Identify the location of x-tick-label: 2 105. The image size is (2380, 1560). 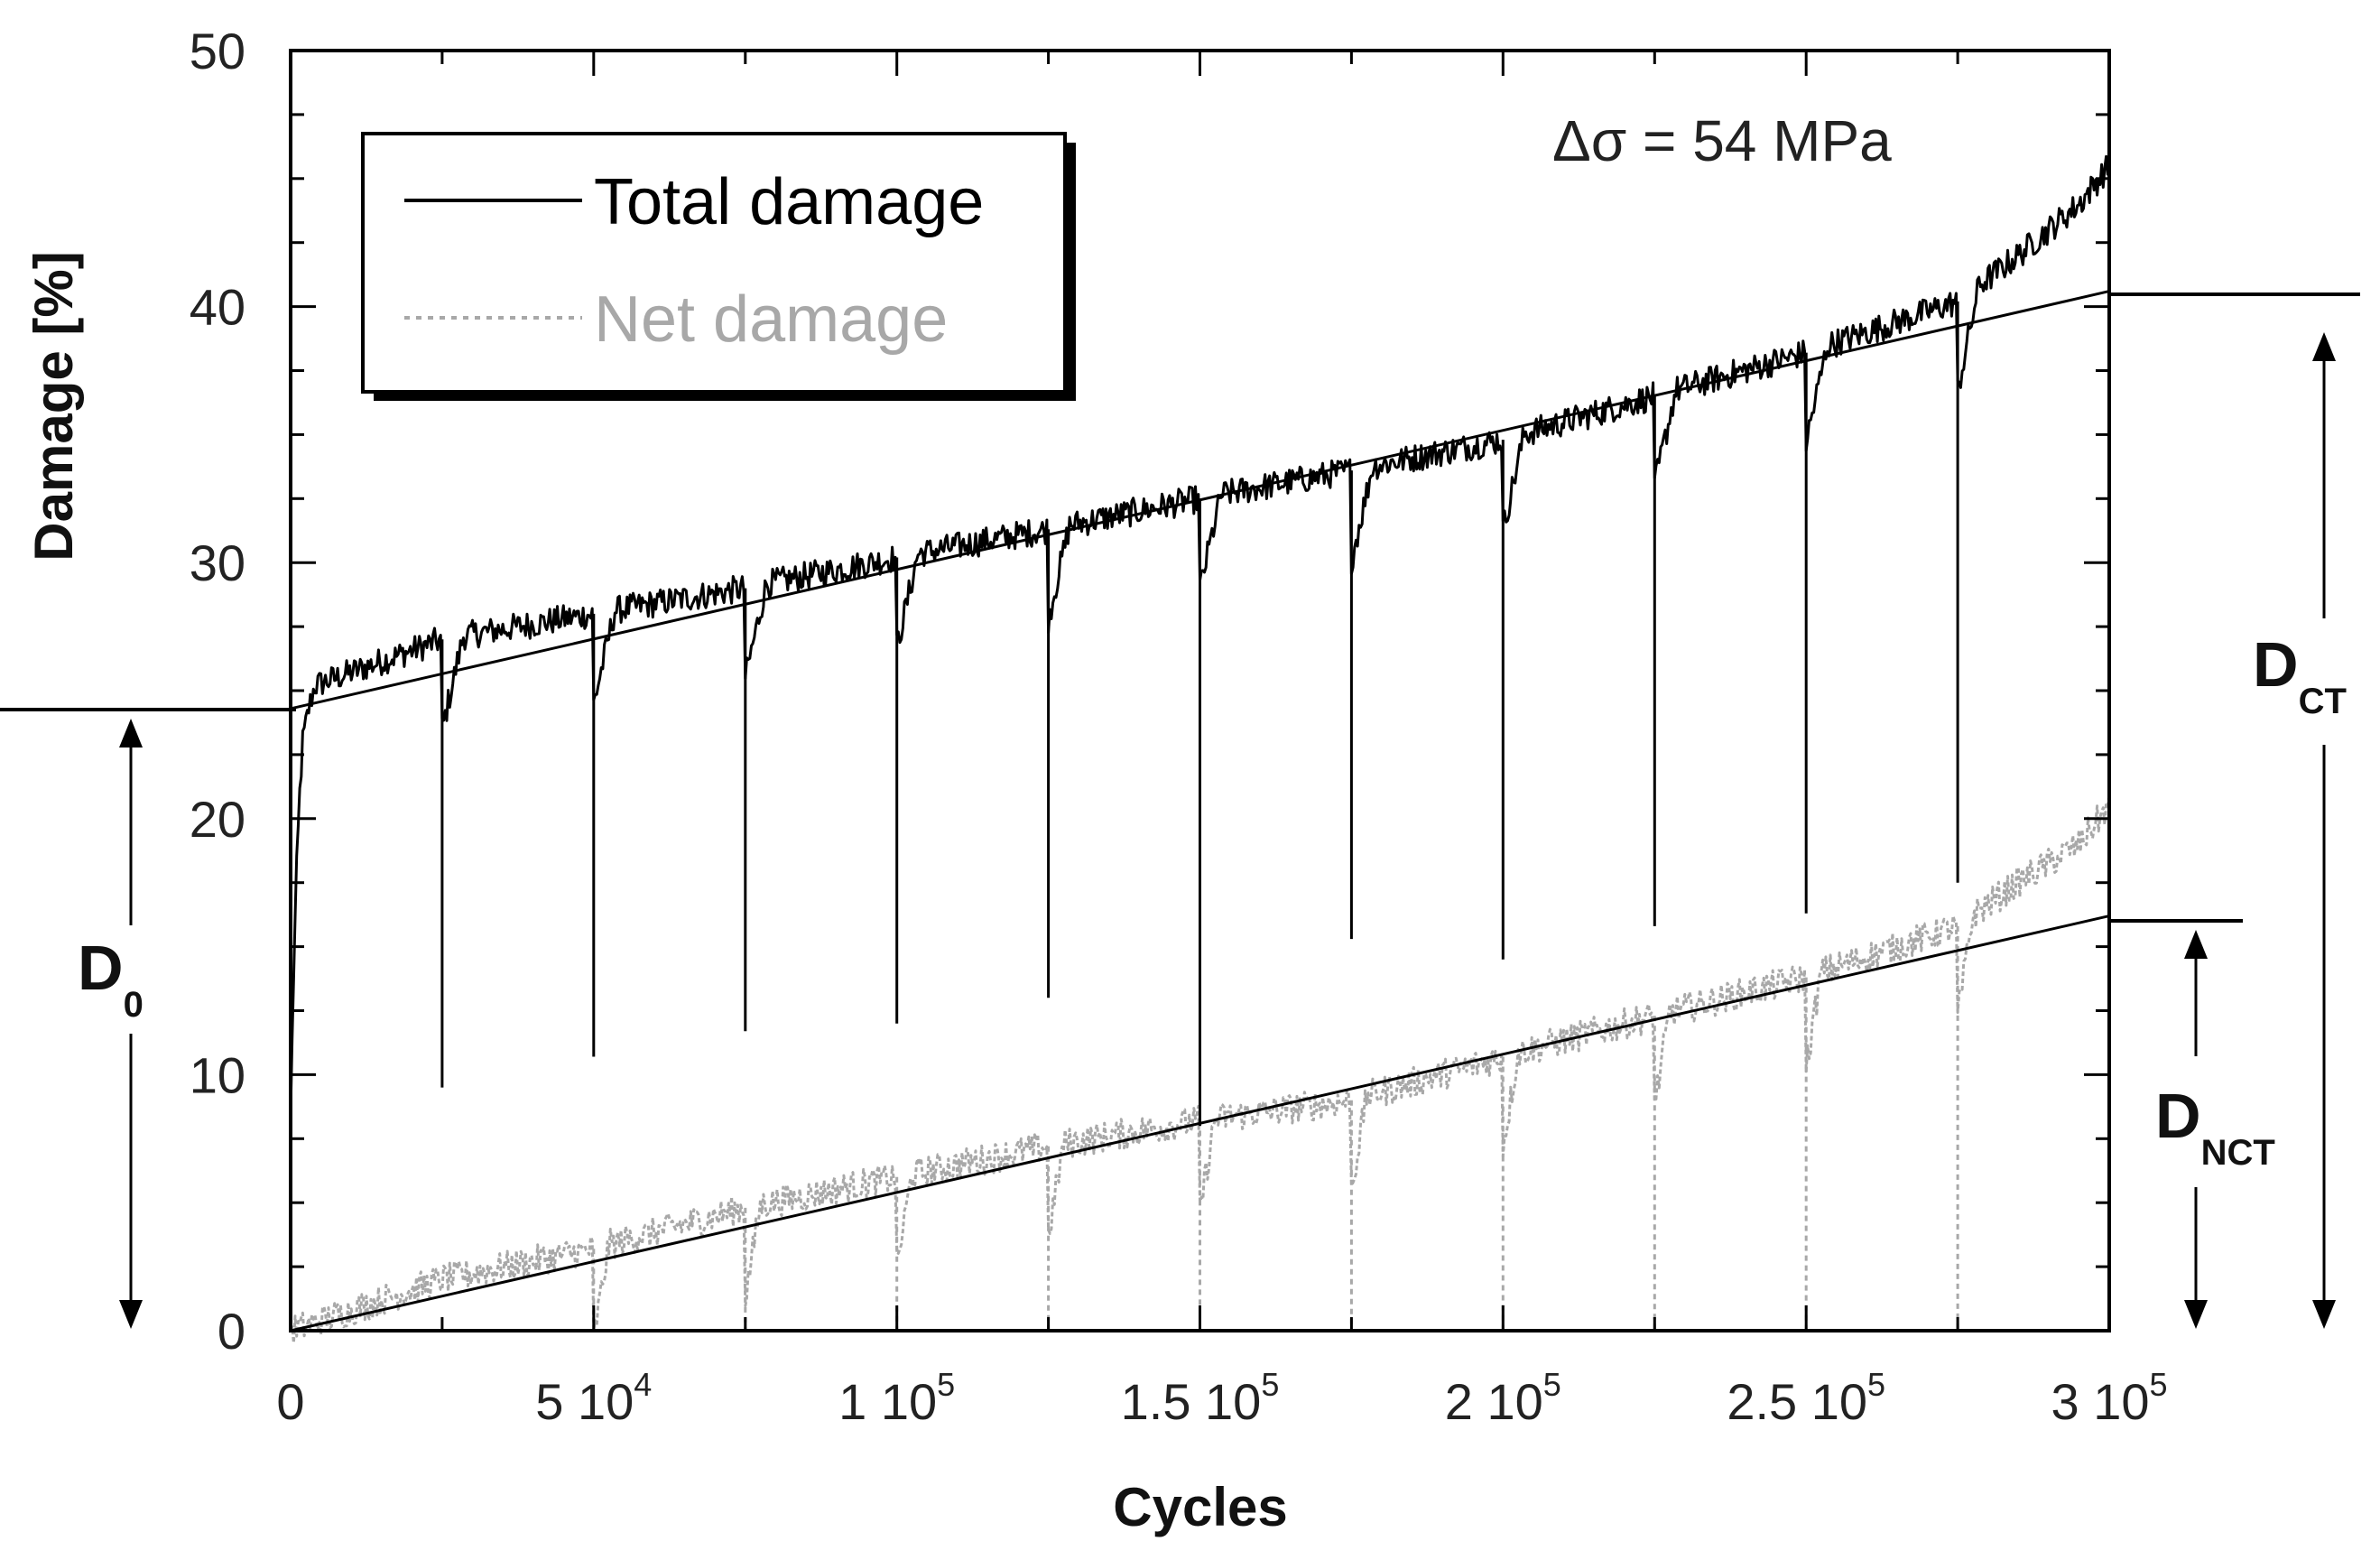
(1503, 1398).